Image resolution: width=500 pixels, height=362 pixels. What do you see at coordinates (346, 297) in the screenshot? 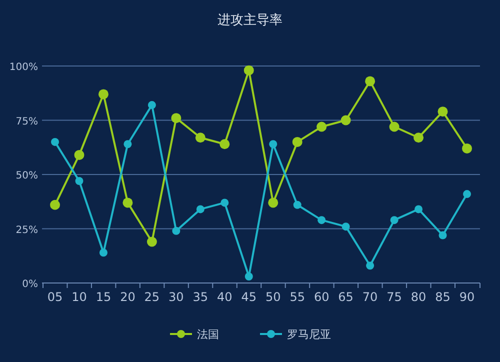
I see `x-tick-label: 65` at bounding box center [346, 297].